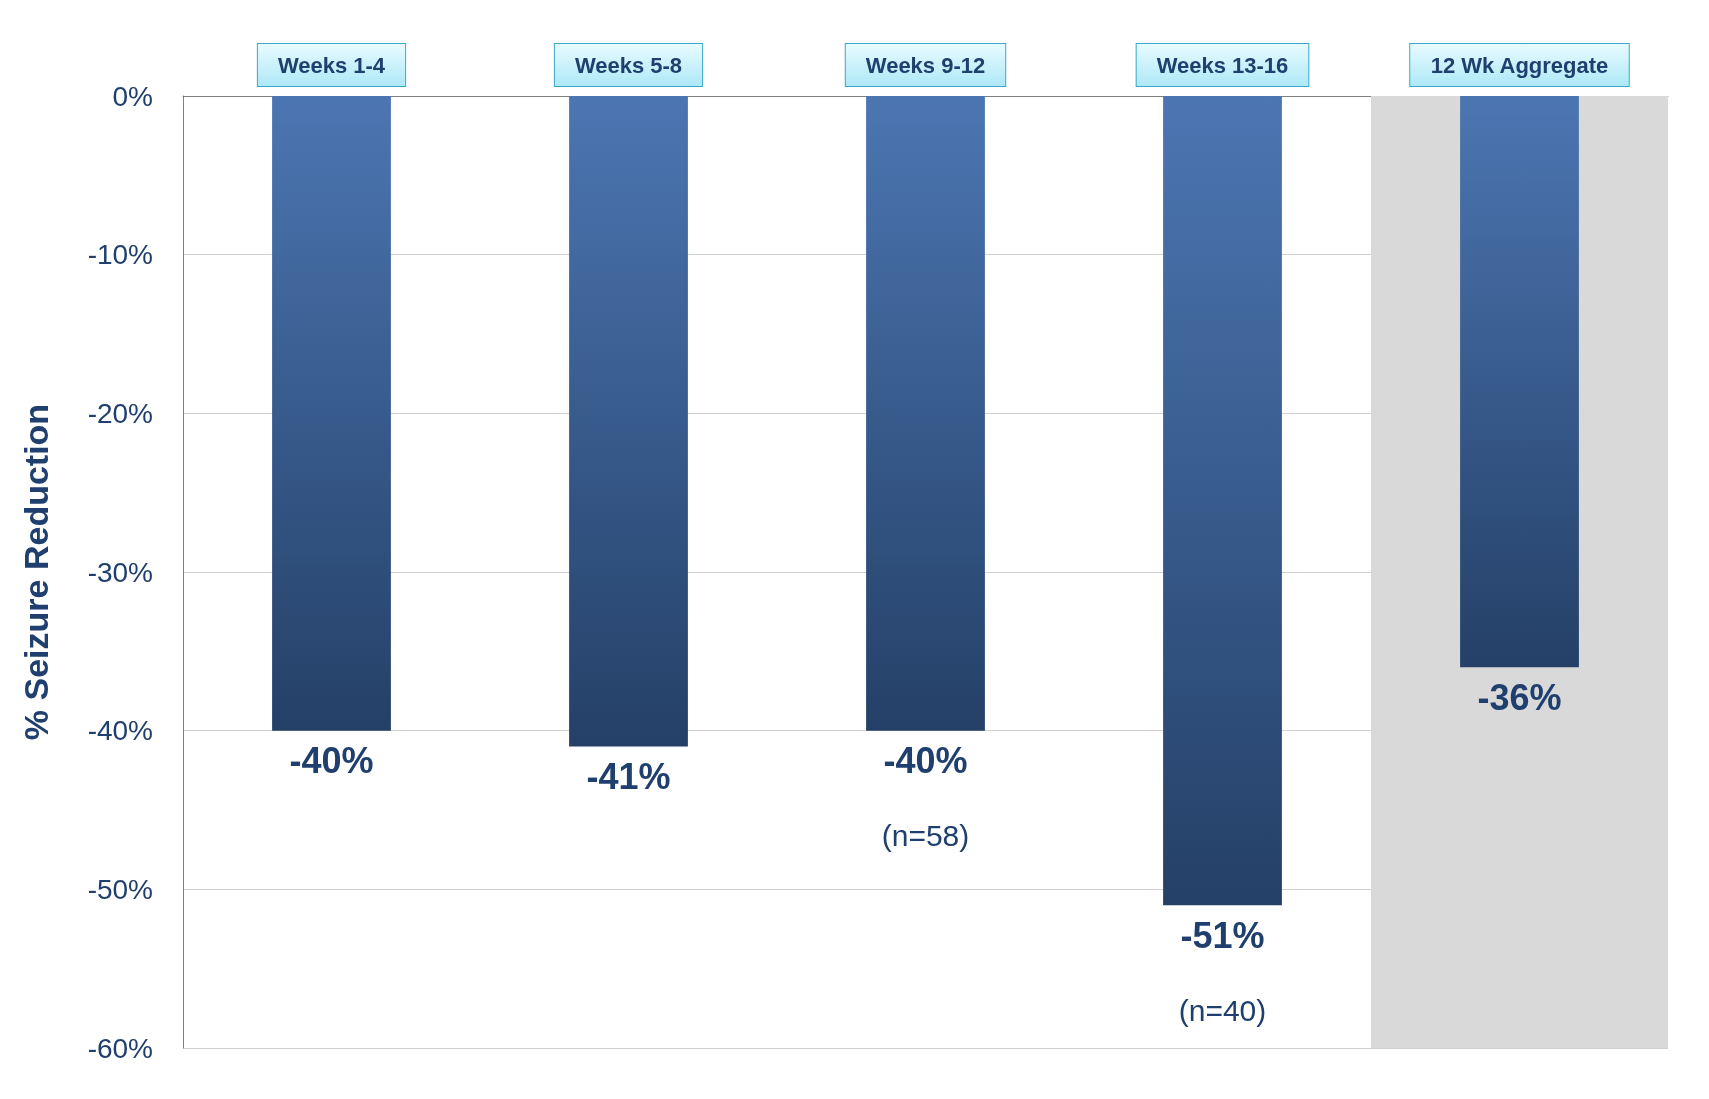  I want to click on y-tick-label: 0%, so click(132, 96).